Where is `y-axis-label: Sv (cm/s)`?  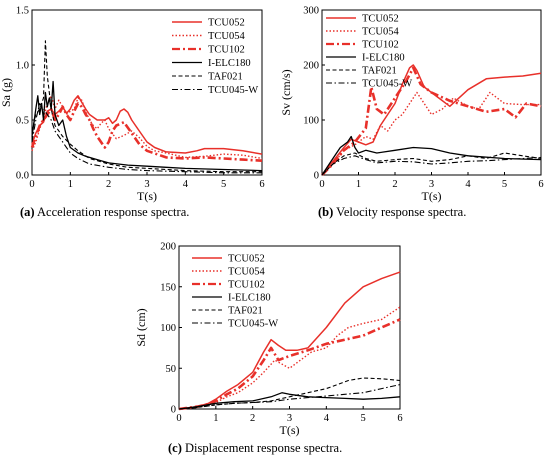
y-axis-label: Sv (cm/s) is located at coordinates (286, 92).